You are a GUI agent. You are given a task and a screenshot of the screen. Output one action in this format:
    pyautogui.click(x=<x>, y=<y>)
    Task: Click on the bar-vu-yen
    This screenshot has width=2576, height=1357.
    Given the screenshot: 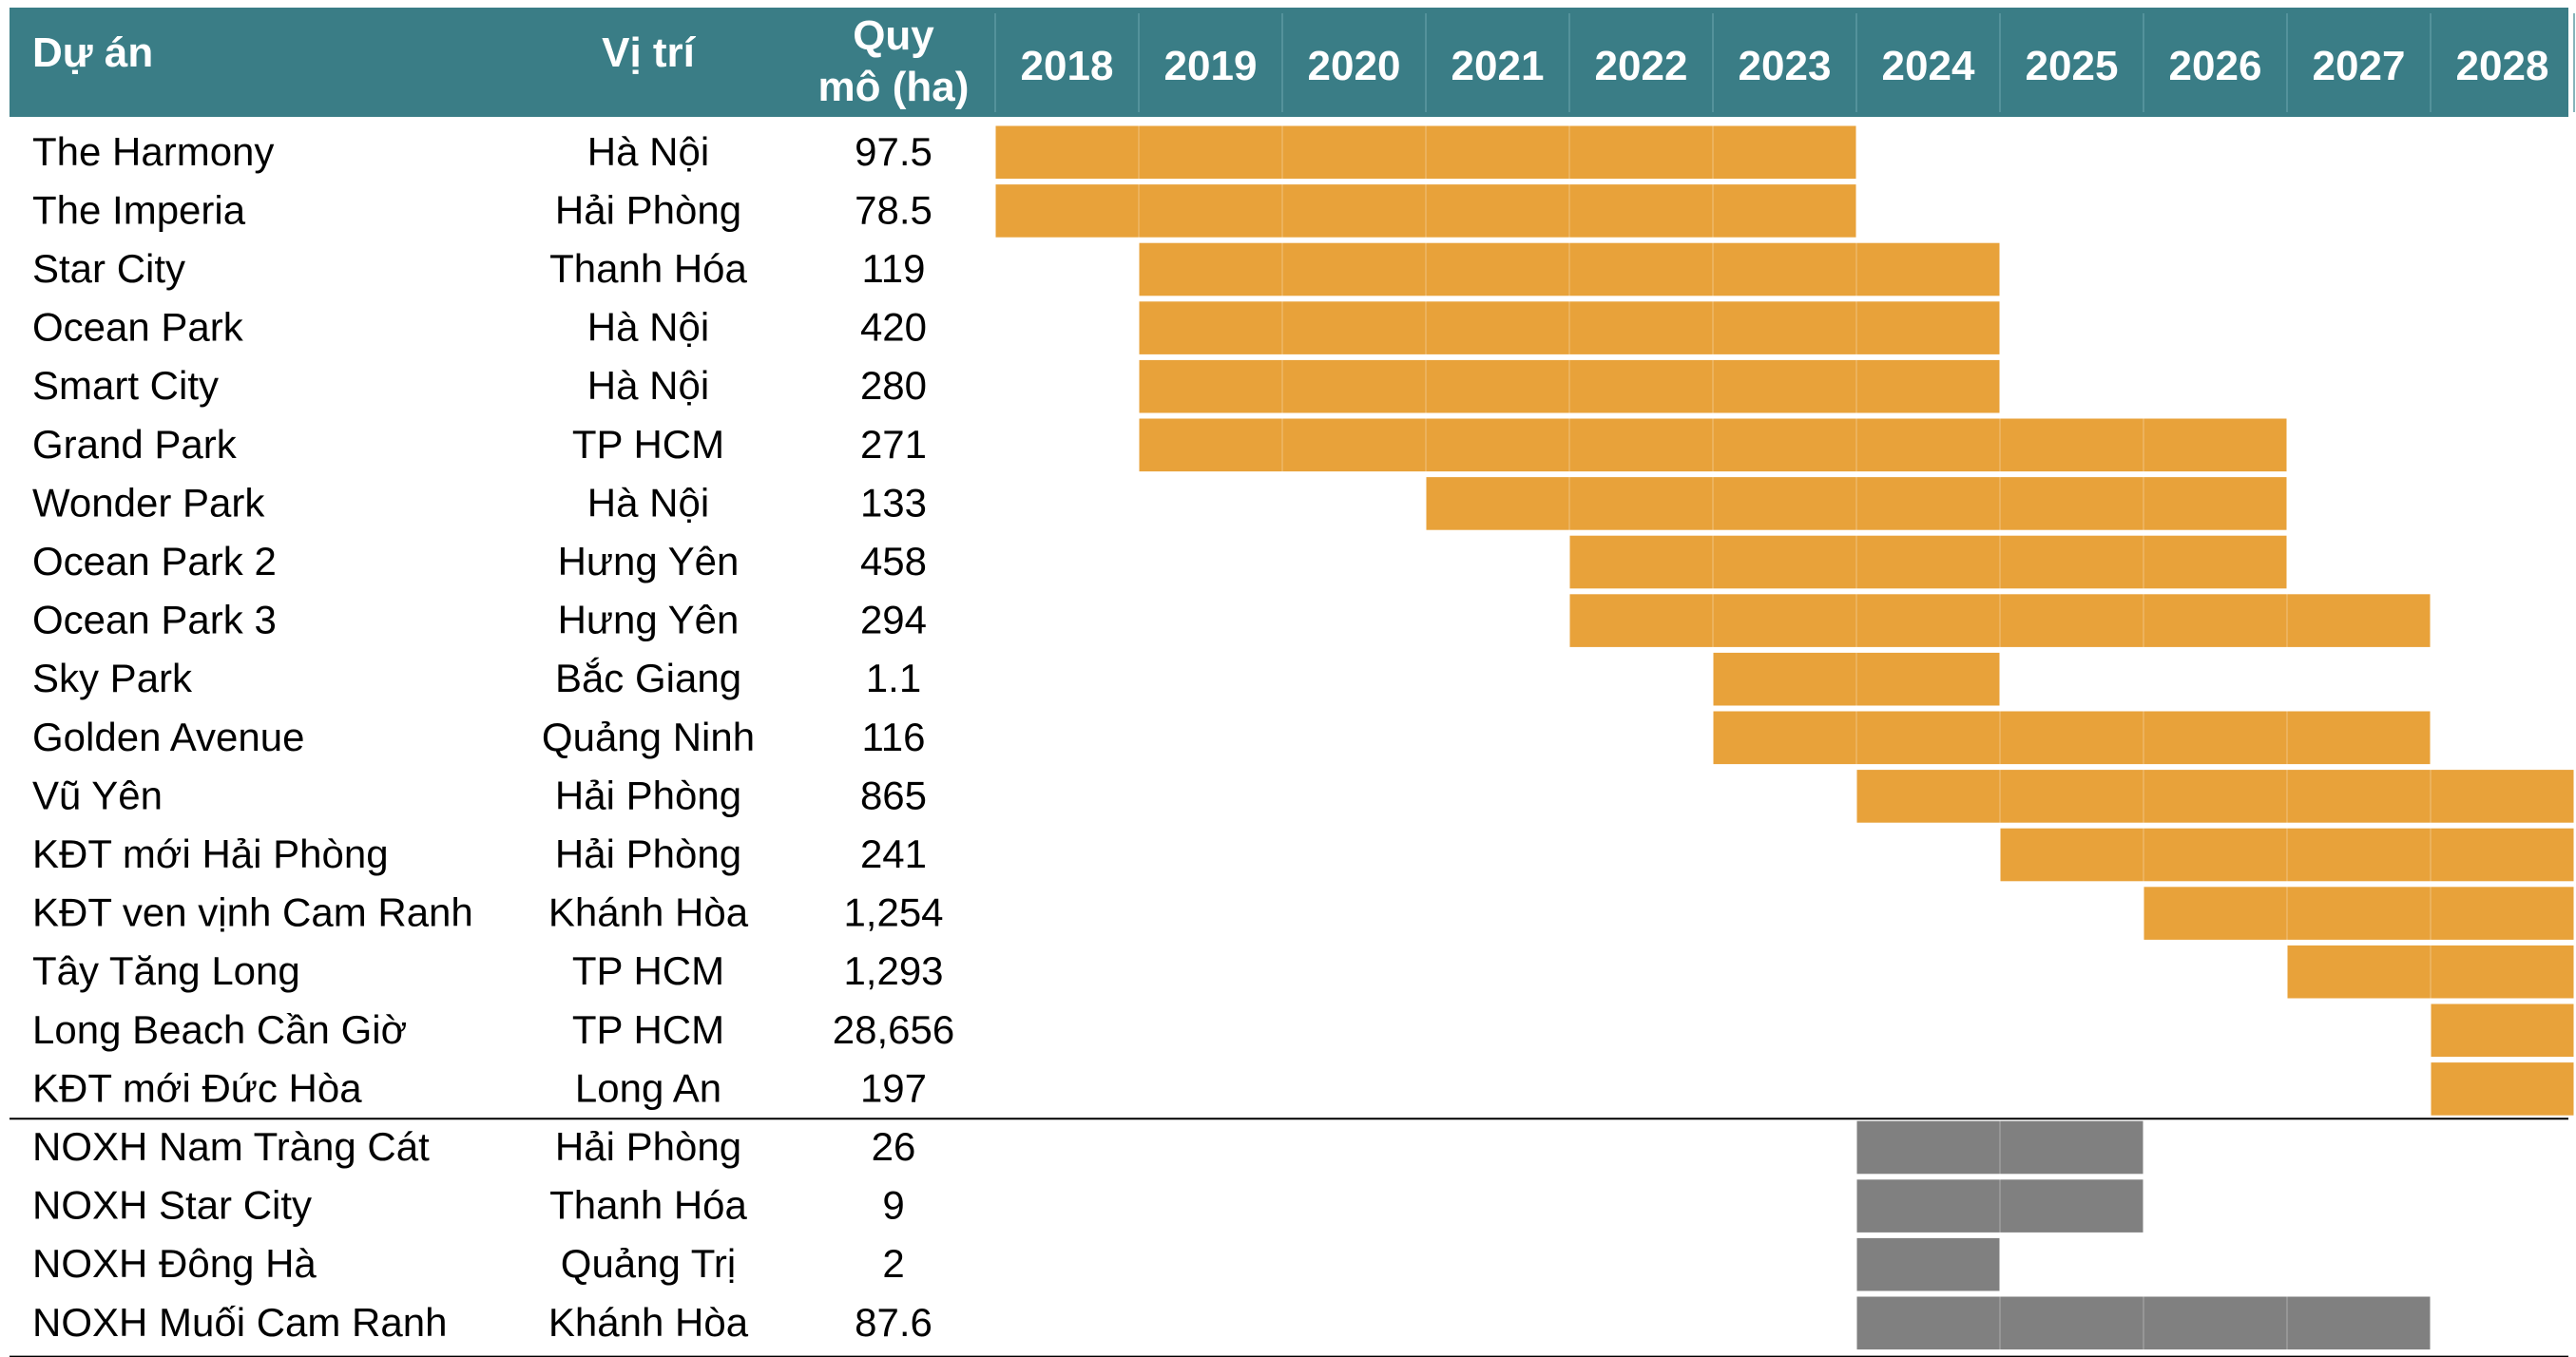 What is the action you would take?
    pyautogui.click(x=2215, y=796)
    